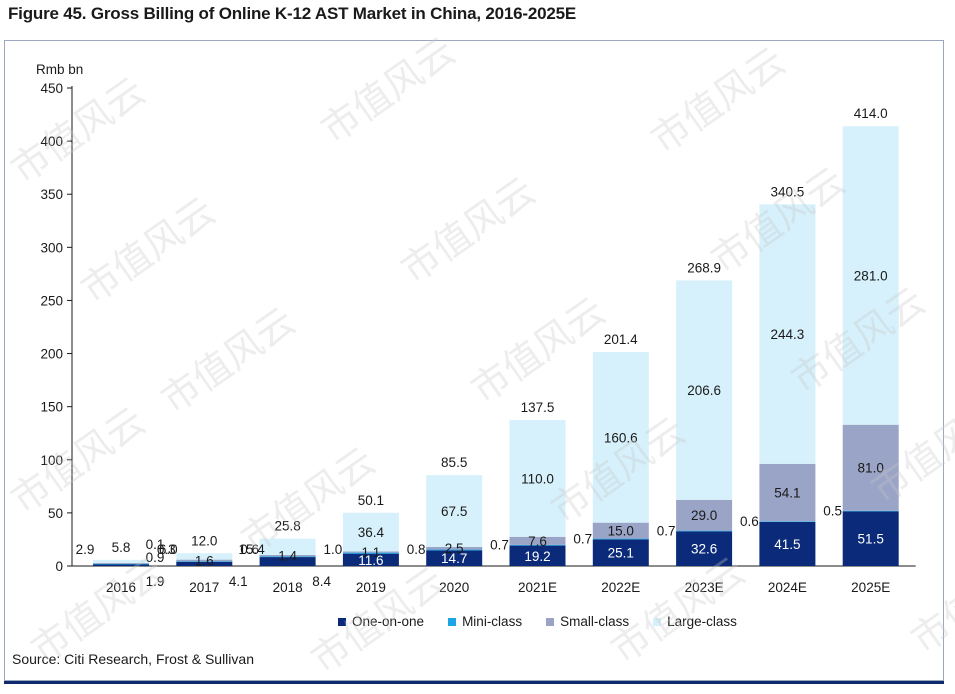  I want to click on large-class-label: 110.0, so click(537, 478).